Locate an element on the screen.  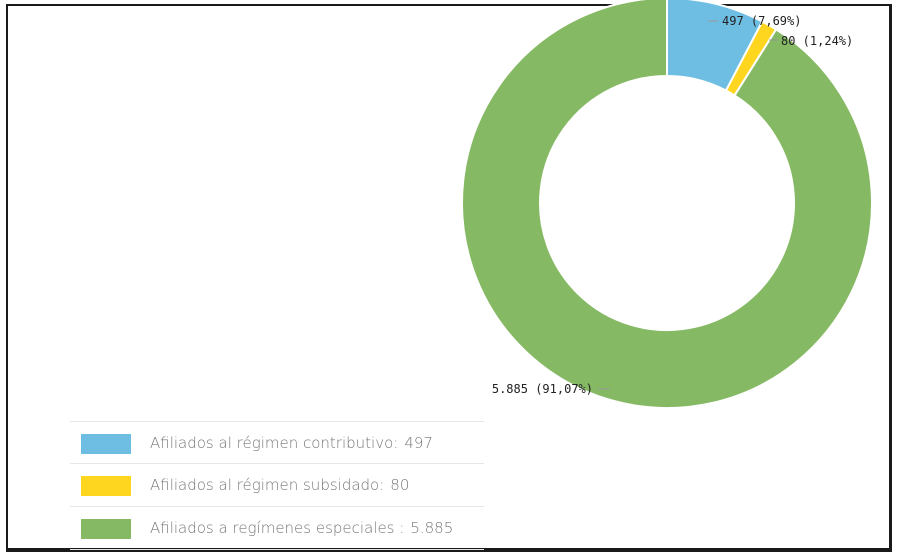
legend-value: 497 is located at coordinates (418, 443).